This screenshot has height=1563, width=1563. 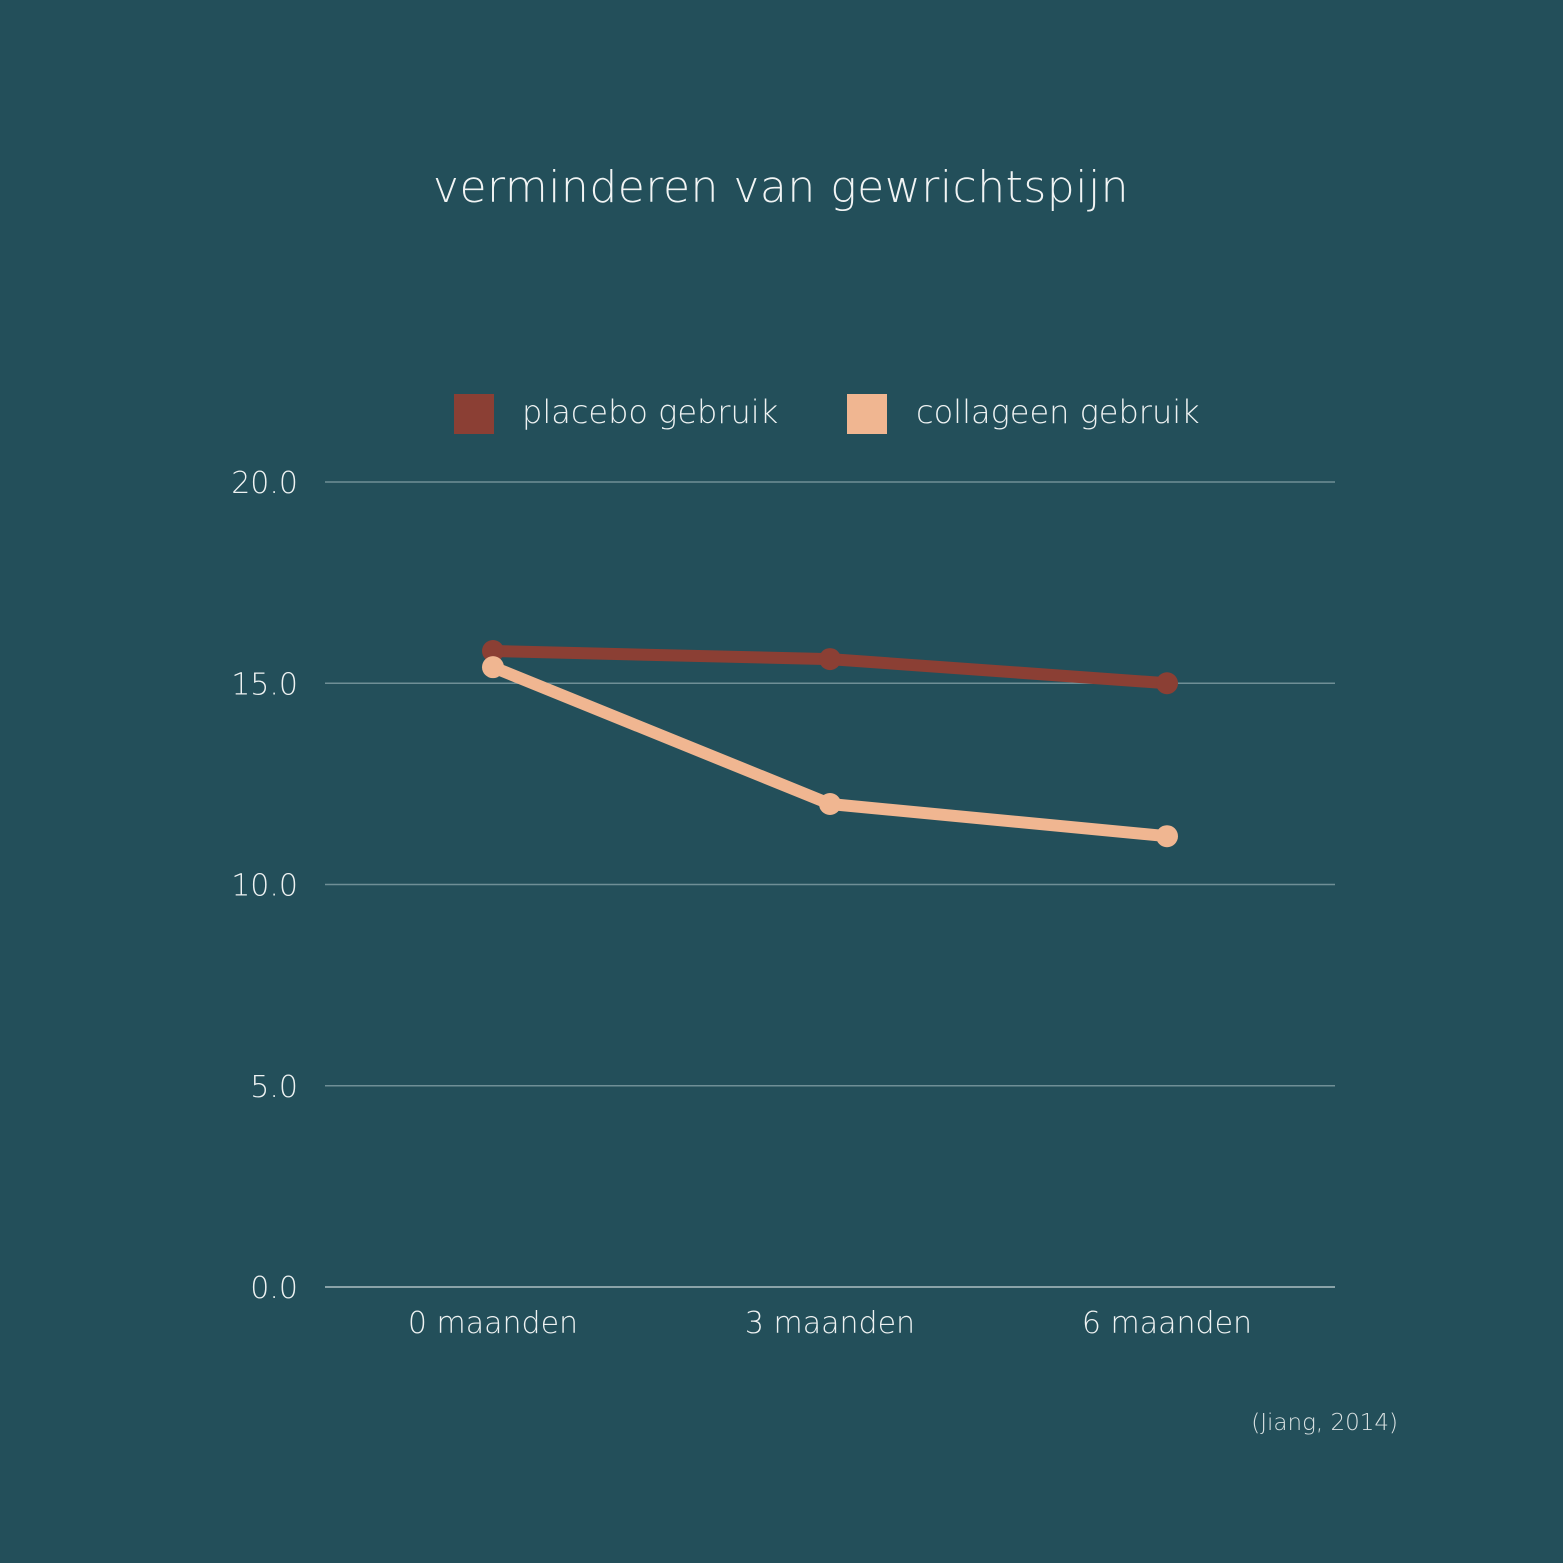 I want to click on y-axis-tick-labels: 0.0 5.0 10.0 15.0 20.0, so click(x=264, y=886).